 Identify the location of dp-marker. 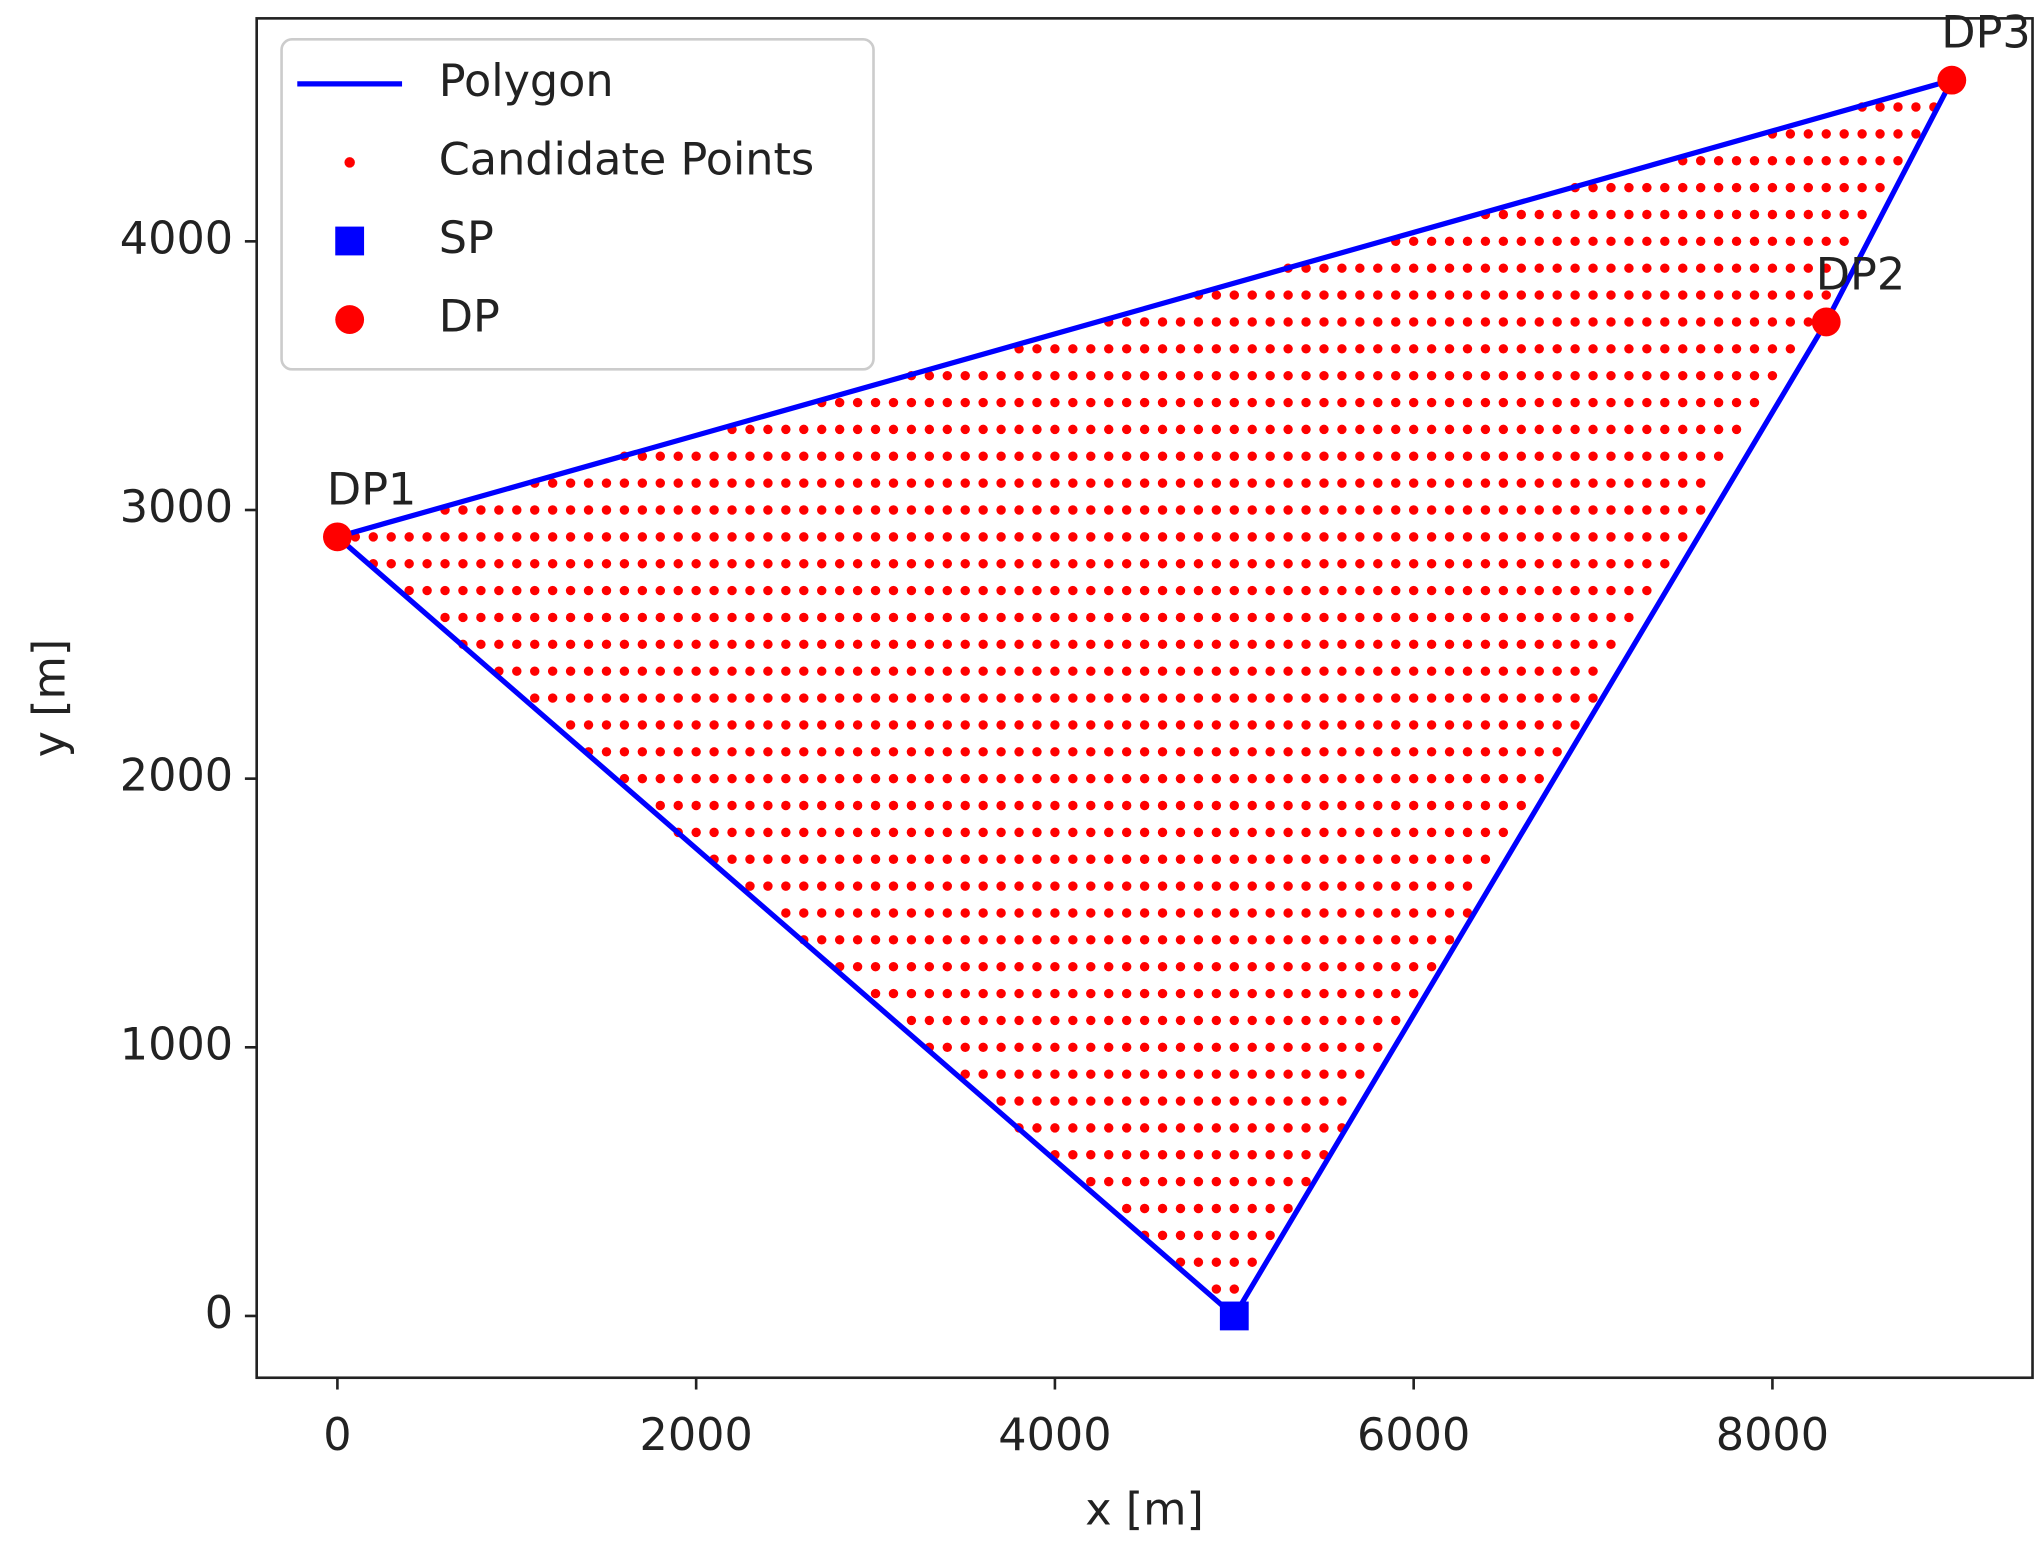
(337, 537).